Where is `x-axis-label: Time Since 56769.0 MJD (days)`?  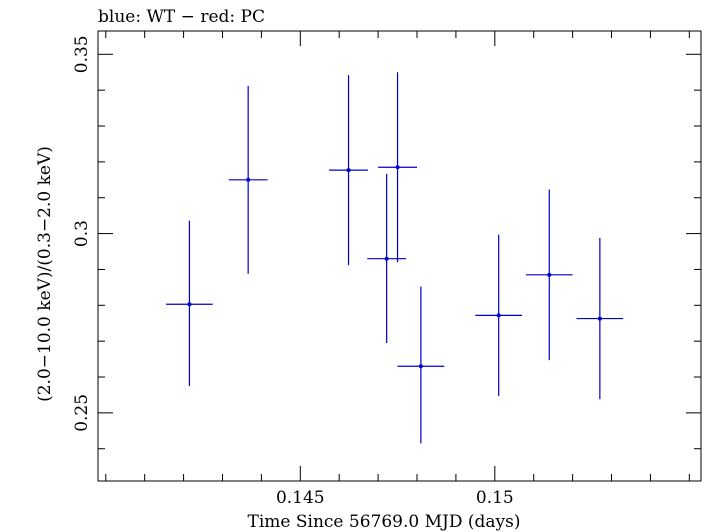
x-axis-label: Time Since 56769.0 MJD (days) is located at coordinates (384, 522).